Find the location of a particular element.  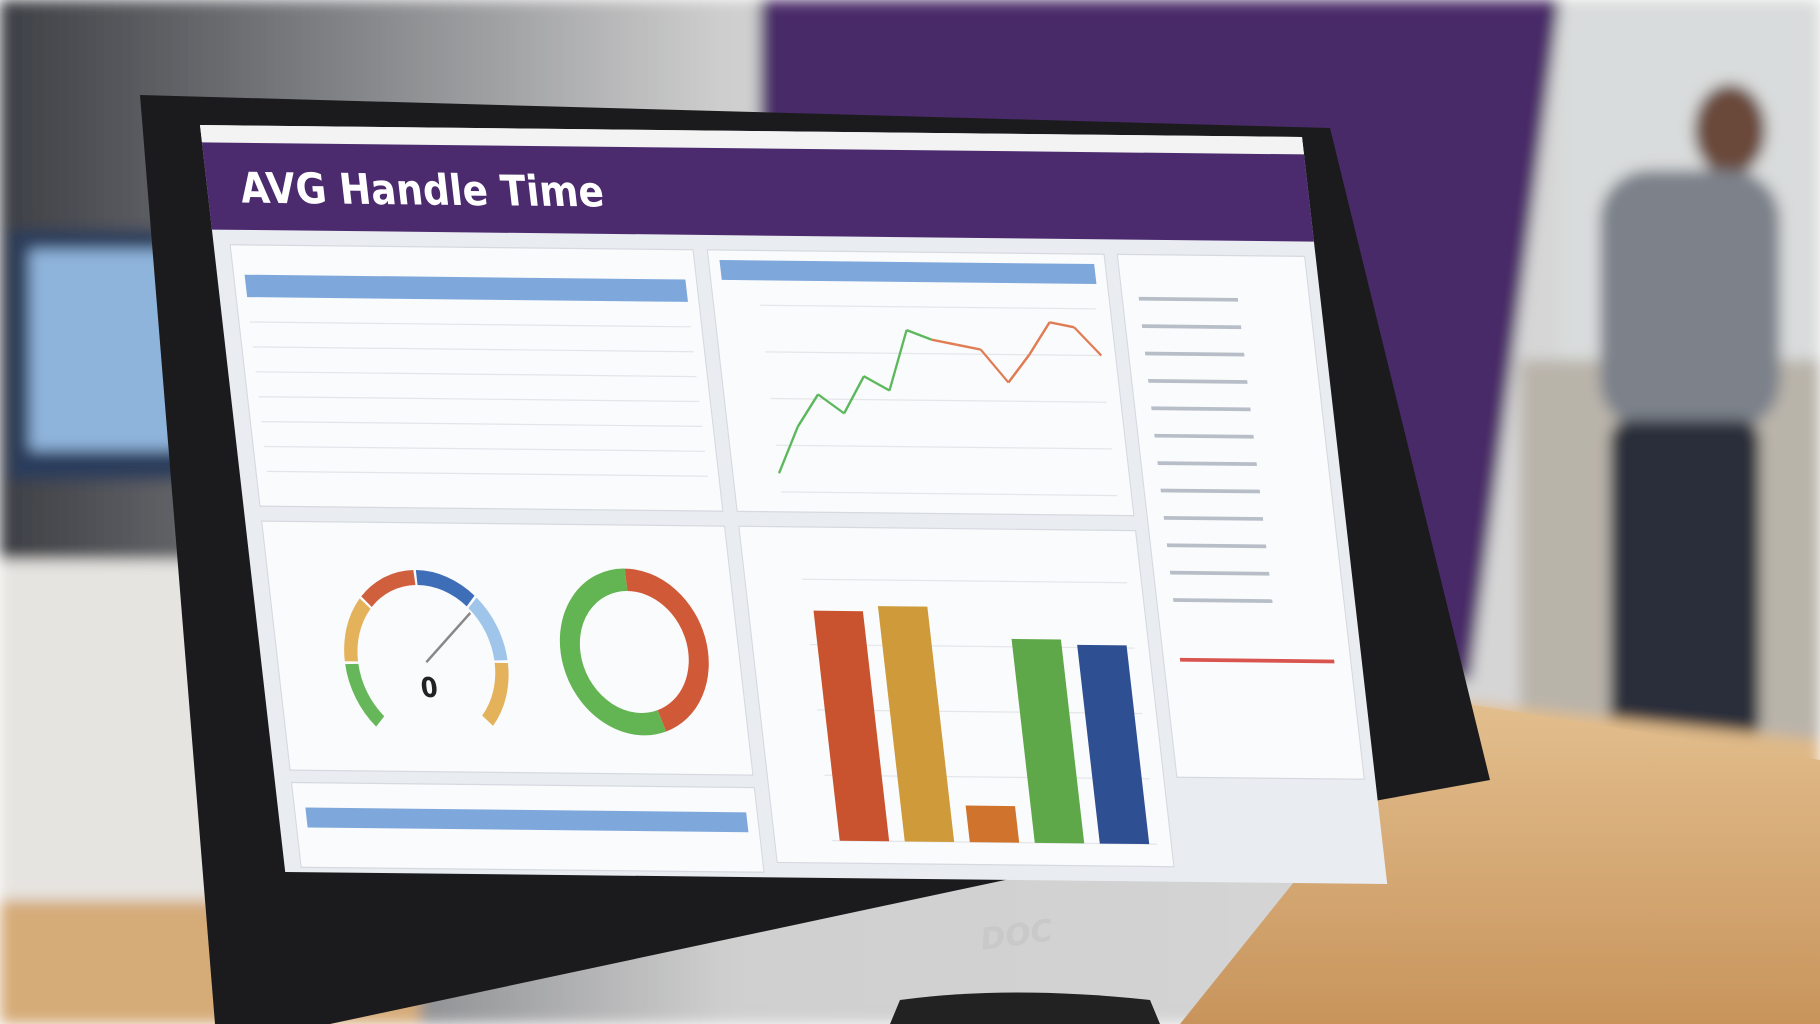

monitor-stand is located at coordinates (1025, 1008).